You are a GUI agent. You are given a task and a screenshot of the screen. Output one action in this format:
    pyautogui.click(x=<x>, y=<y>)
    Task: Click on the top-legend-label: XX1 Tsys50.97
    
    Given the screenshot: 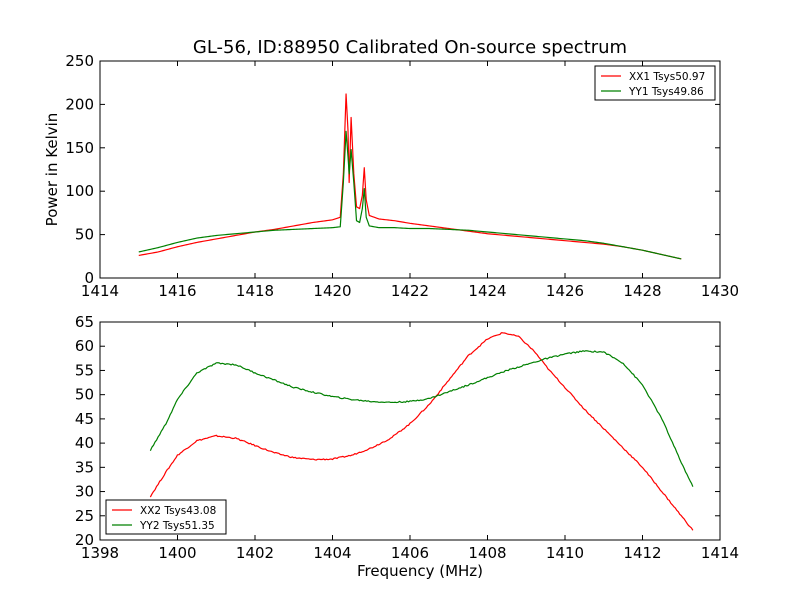 What is the action you would take?
    pyautogui.click(x=667, y=77)
    